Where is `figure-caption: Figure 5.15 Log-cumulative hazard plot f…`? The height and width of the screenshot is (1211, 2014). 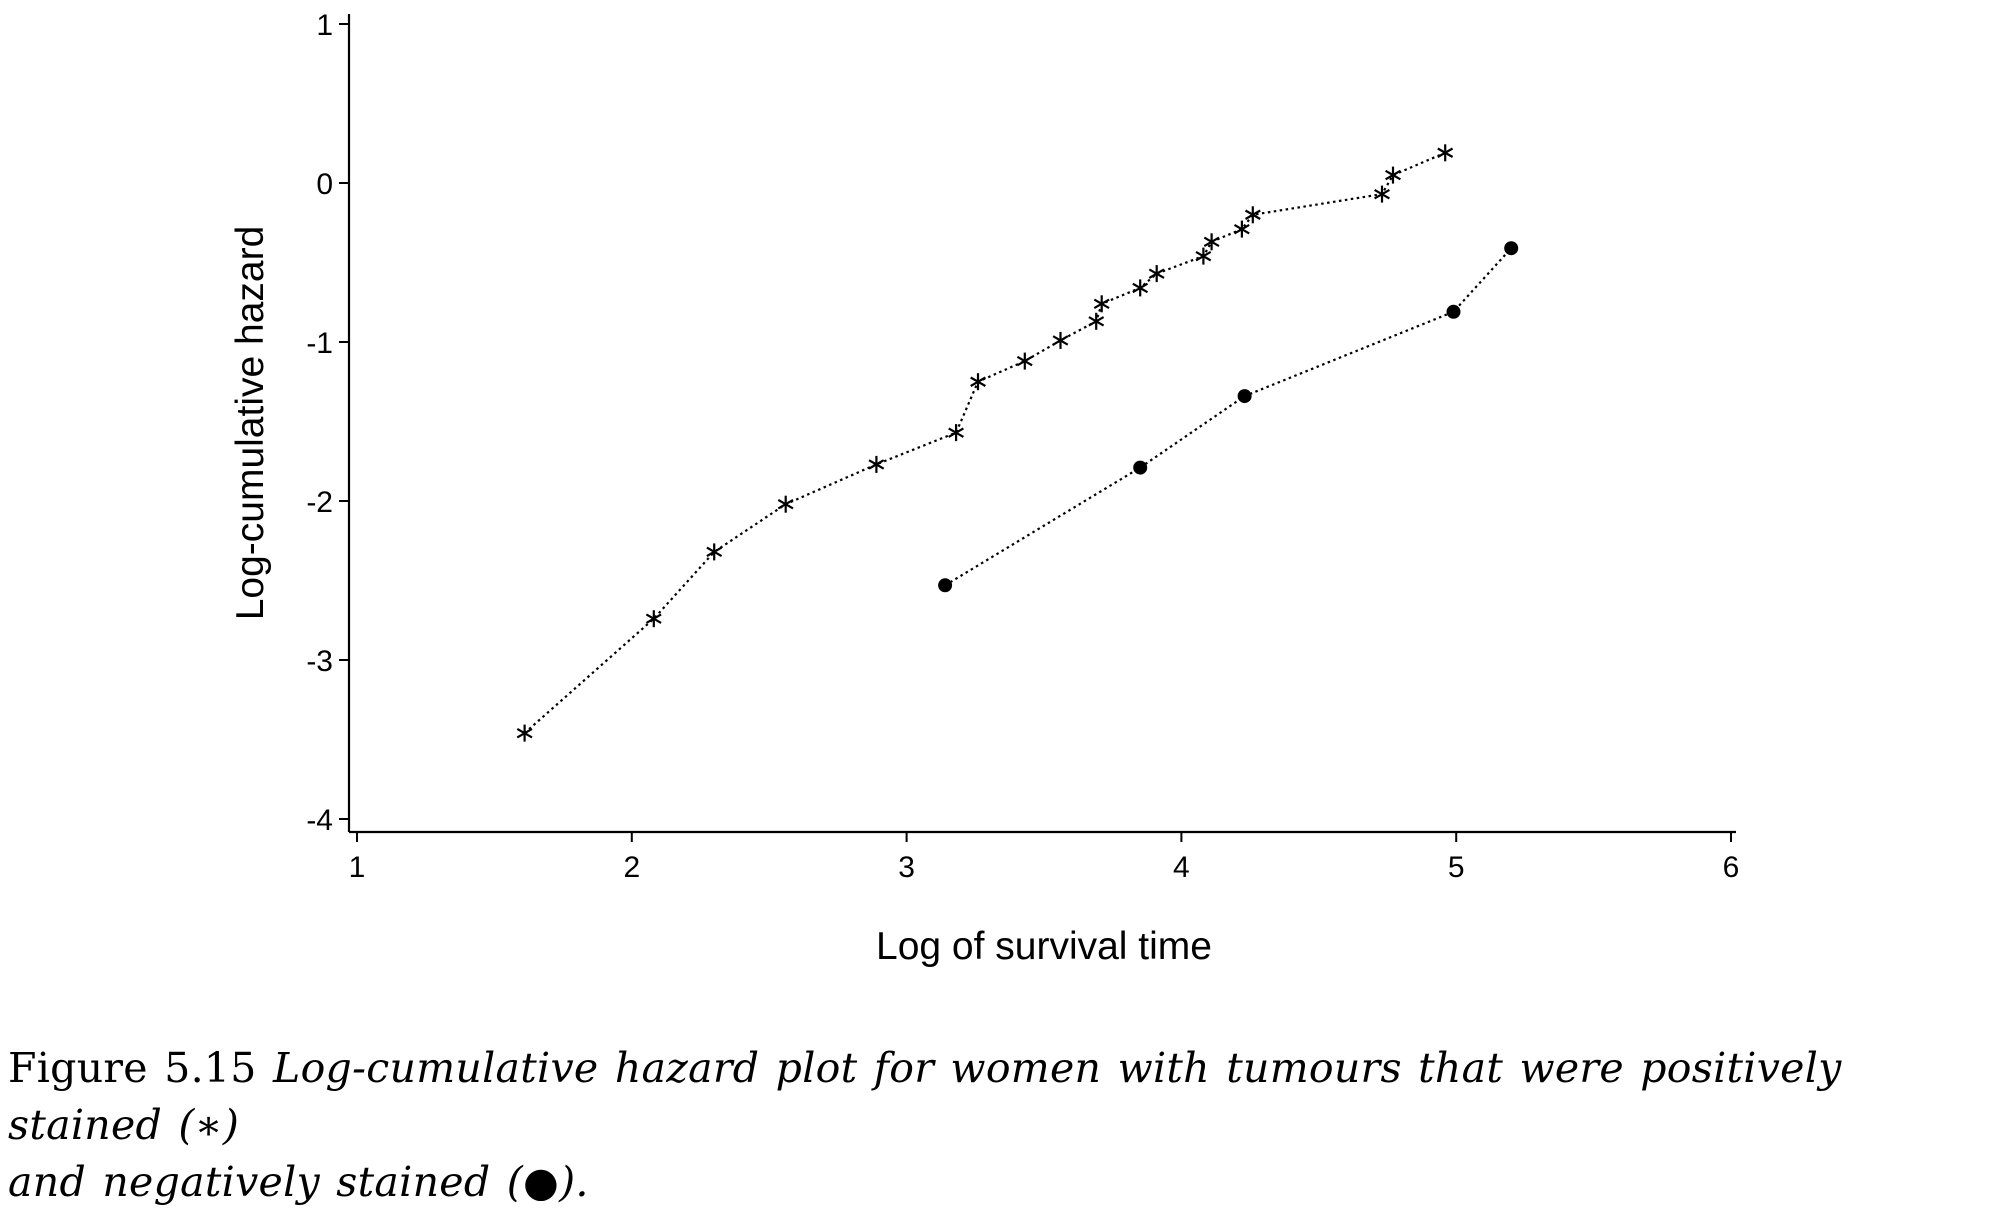
figure-caption: Figure 5.15 Log-cumulative hazard plot f… is located at coordinates (1008, 1125).